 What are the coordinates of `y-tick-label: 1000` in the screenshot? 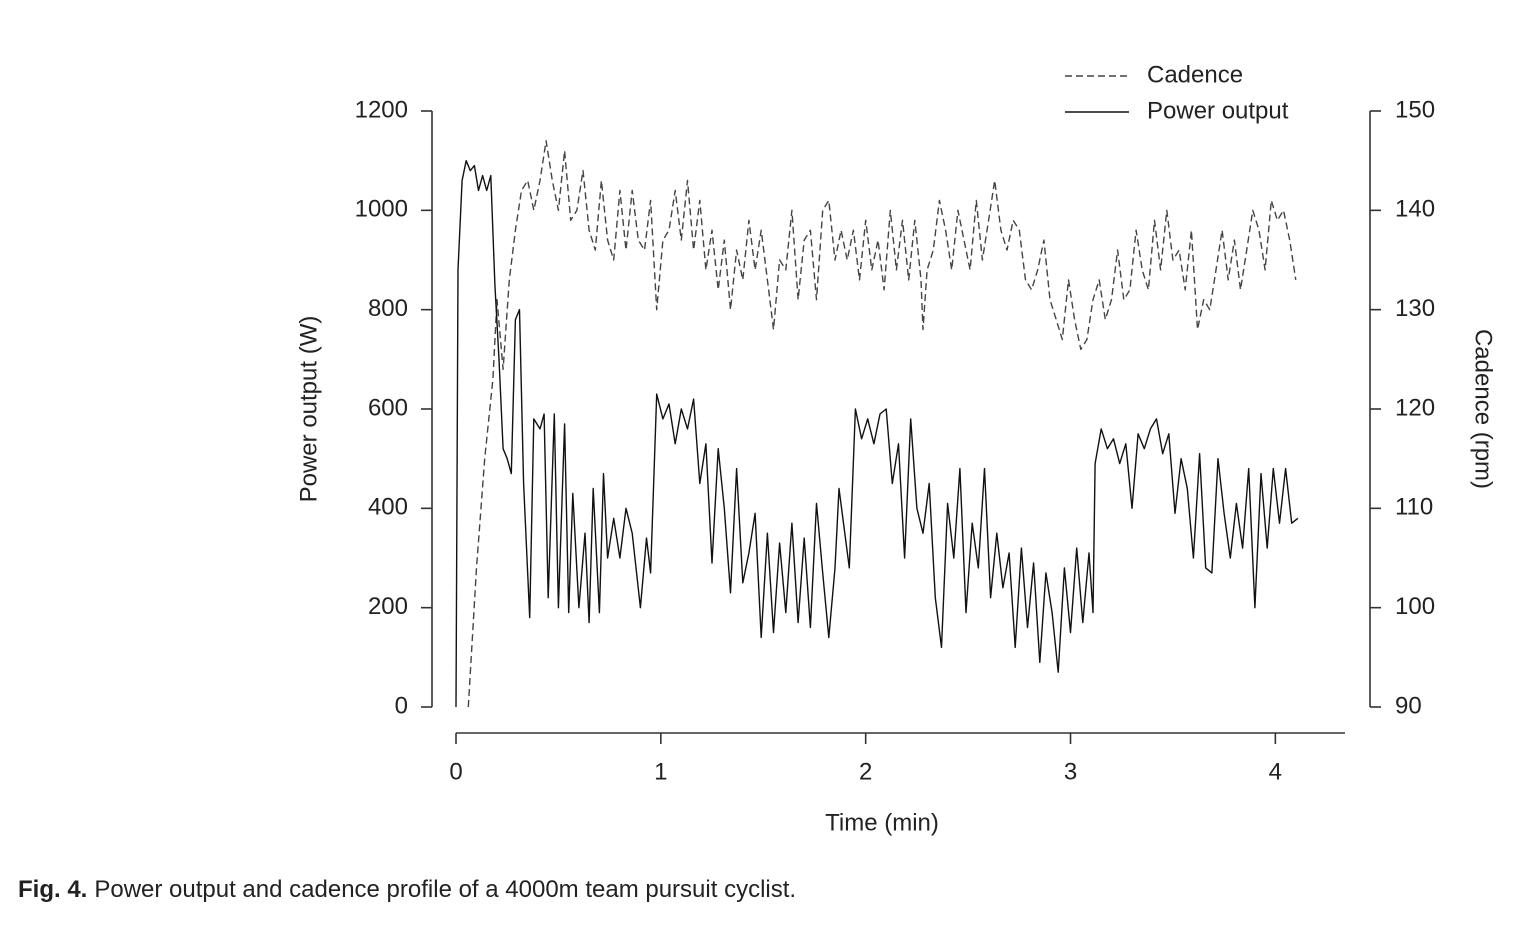 It's located at (381, 209).